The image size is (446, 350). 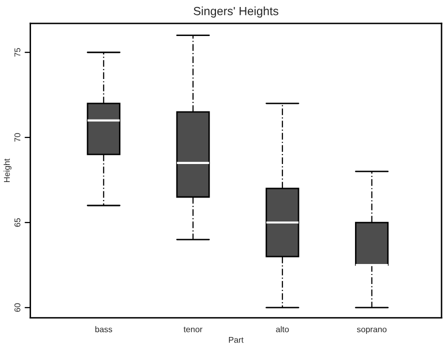 I want to click on x-axis-title: Part, so click(x=236, y=339).